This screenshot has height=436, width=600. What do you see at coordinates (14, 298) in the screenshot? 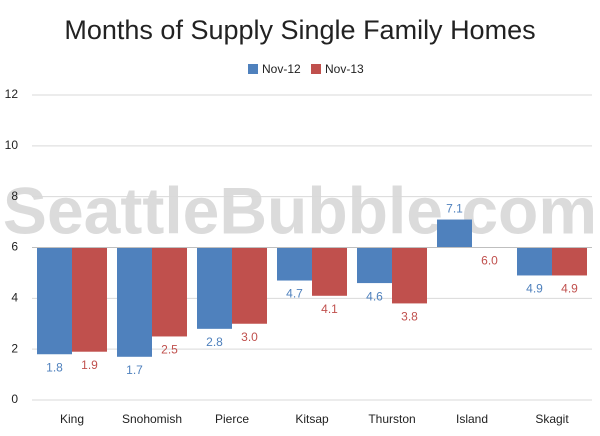
I see `y-tick-label: 4` at bounding box center [14, 298].